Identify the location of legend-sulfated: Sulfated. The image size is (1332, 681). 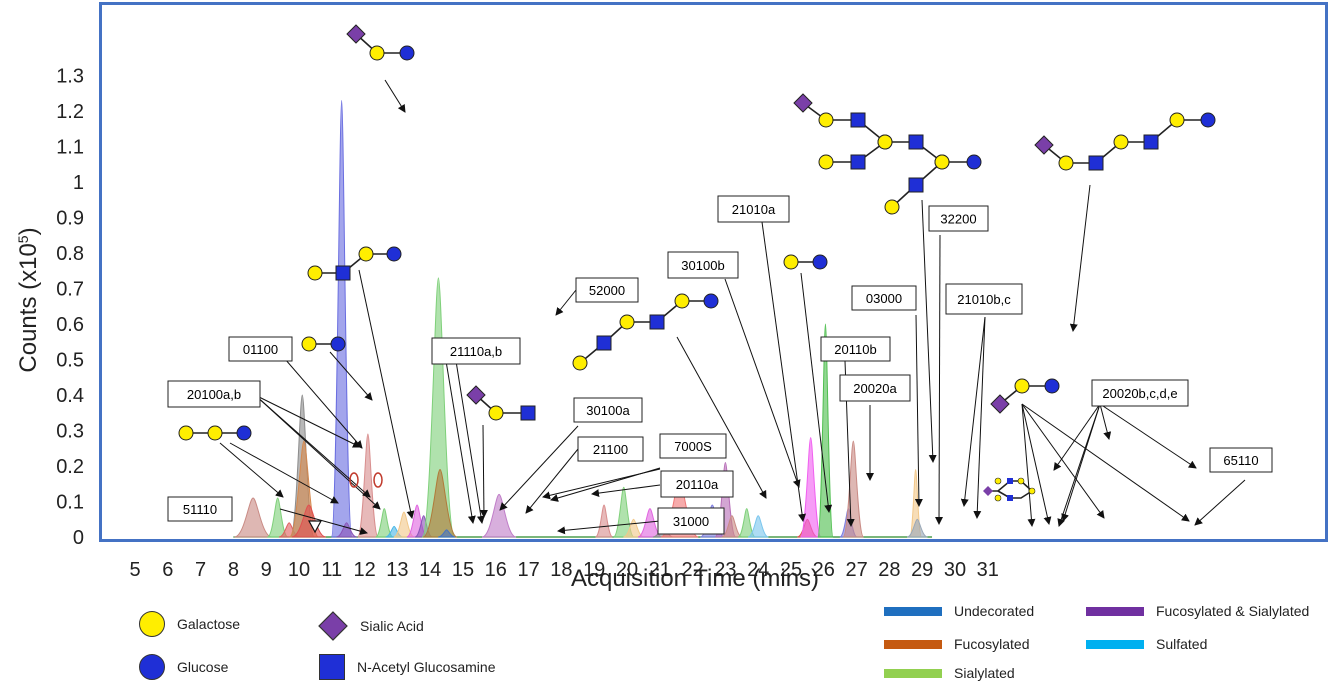
(1146, 644).